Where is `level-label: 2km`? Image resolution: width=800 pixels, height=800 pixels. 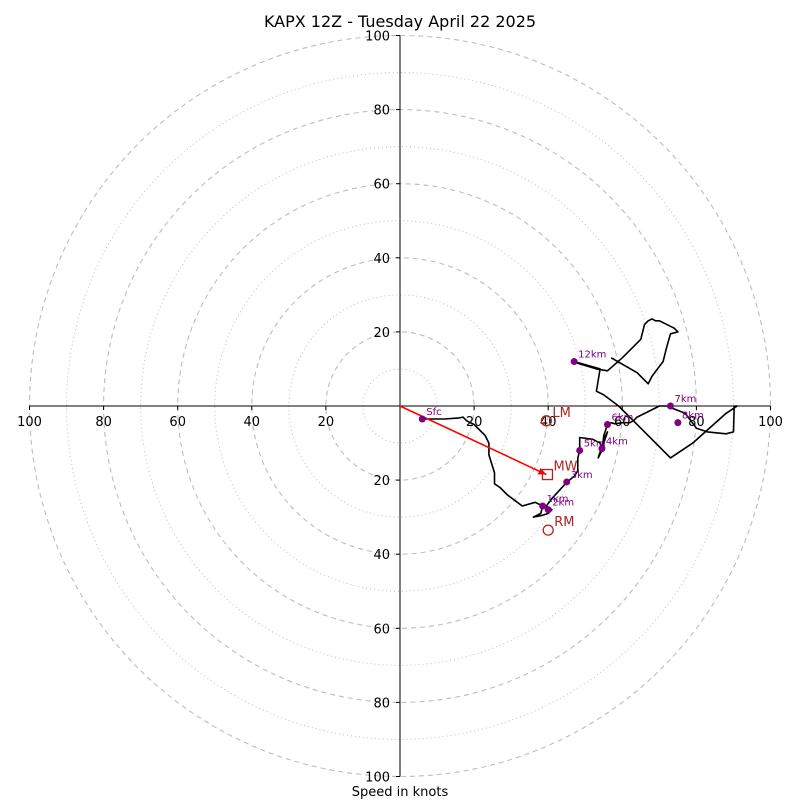
level-label: 2km is located at coordinates (563, 503).